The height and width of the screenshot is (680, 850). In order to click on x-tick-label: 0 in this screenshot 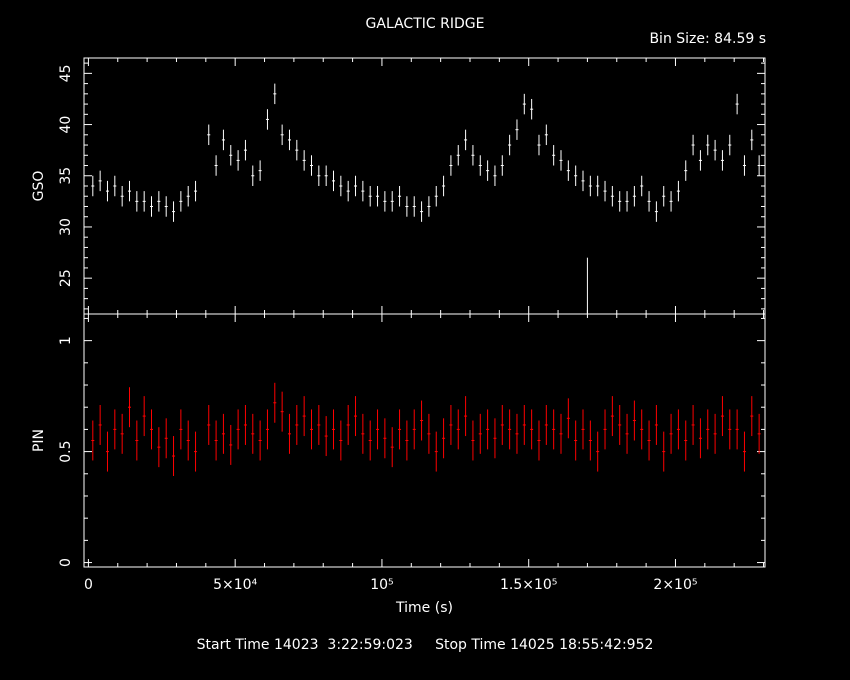, I will do `click(88, 585)`.